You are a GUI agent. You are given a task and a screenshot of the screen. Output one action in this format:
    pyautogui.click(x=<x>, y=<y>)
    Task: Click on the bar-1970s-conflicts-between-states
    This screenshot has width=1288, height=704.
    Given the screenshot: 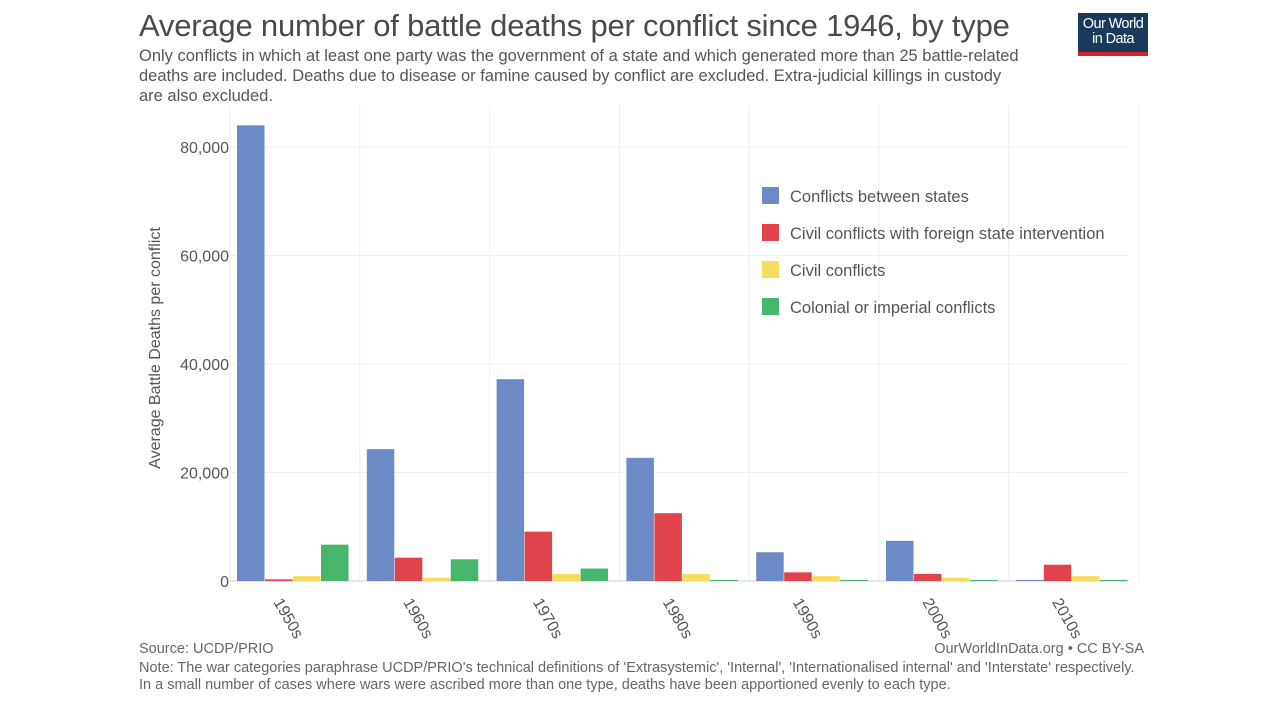 What is the action you would take?
    pyautogui.click(x=510, y=480)
    